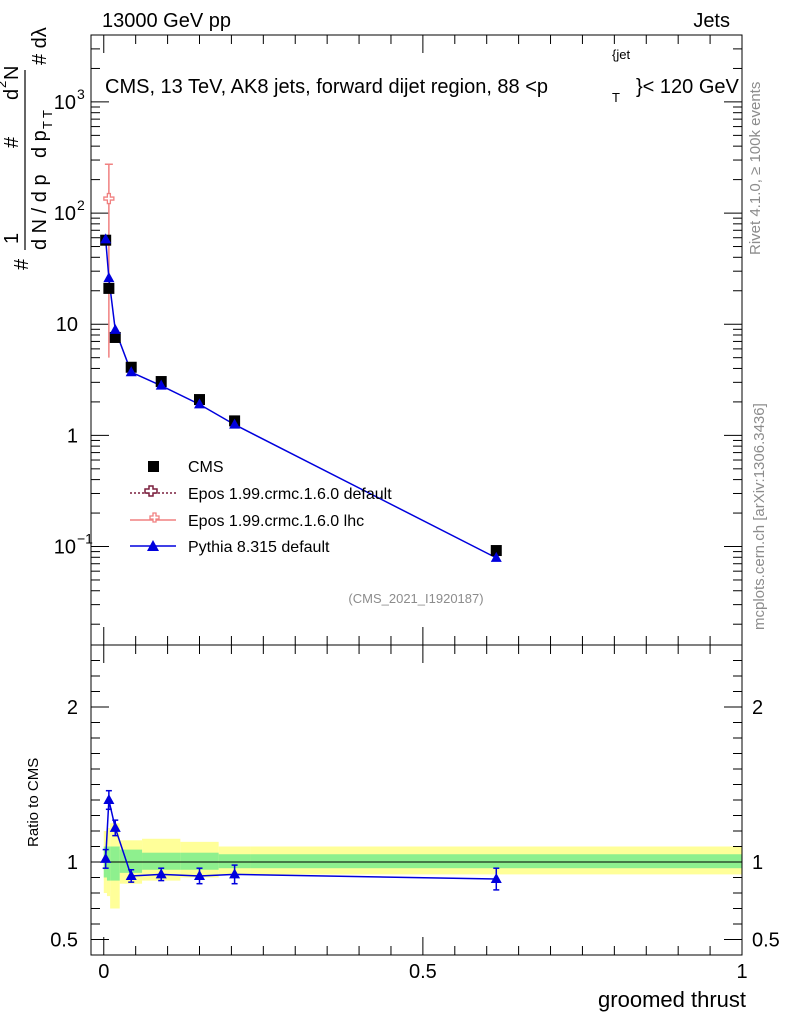 This screenshot has width=786, height=1024. What do you see at coordinates (621, 54) in the screenshot?
I see `plot-title-sup: {jet` at bounding box center [621, 54].